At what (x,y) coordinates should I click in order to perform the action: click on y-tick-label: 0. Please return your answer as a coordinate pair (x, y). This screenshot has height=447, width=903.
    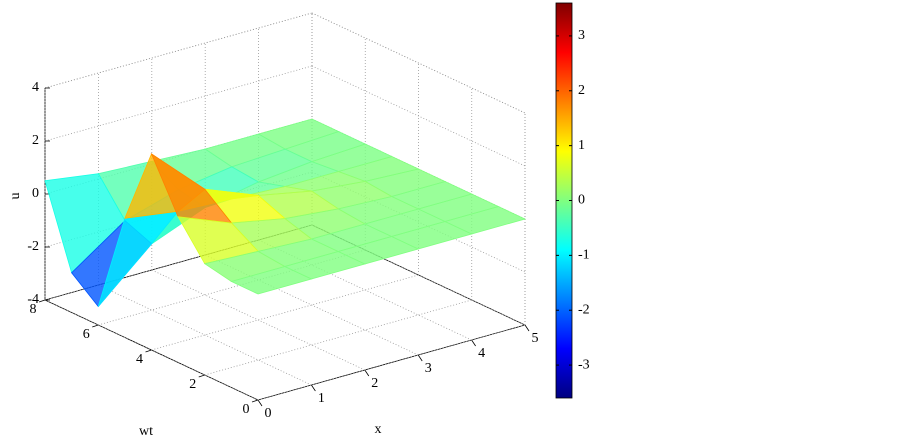
    Looking at the image, I should click on (246, 409).